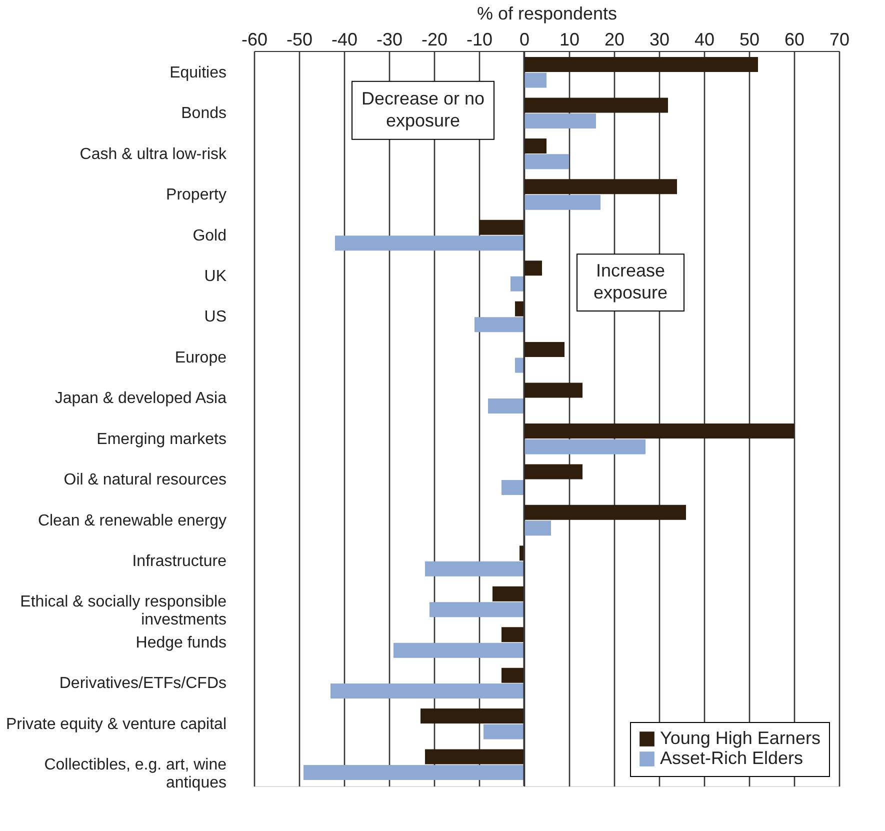 Image resolution: width=885 pixels, height=831 pixels. I want to click on x-tick-label: -50, so click(299, 40).